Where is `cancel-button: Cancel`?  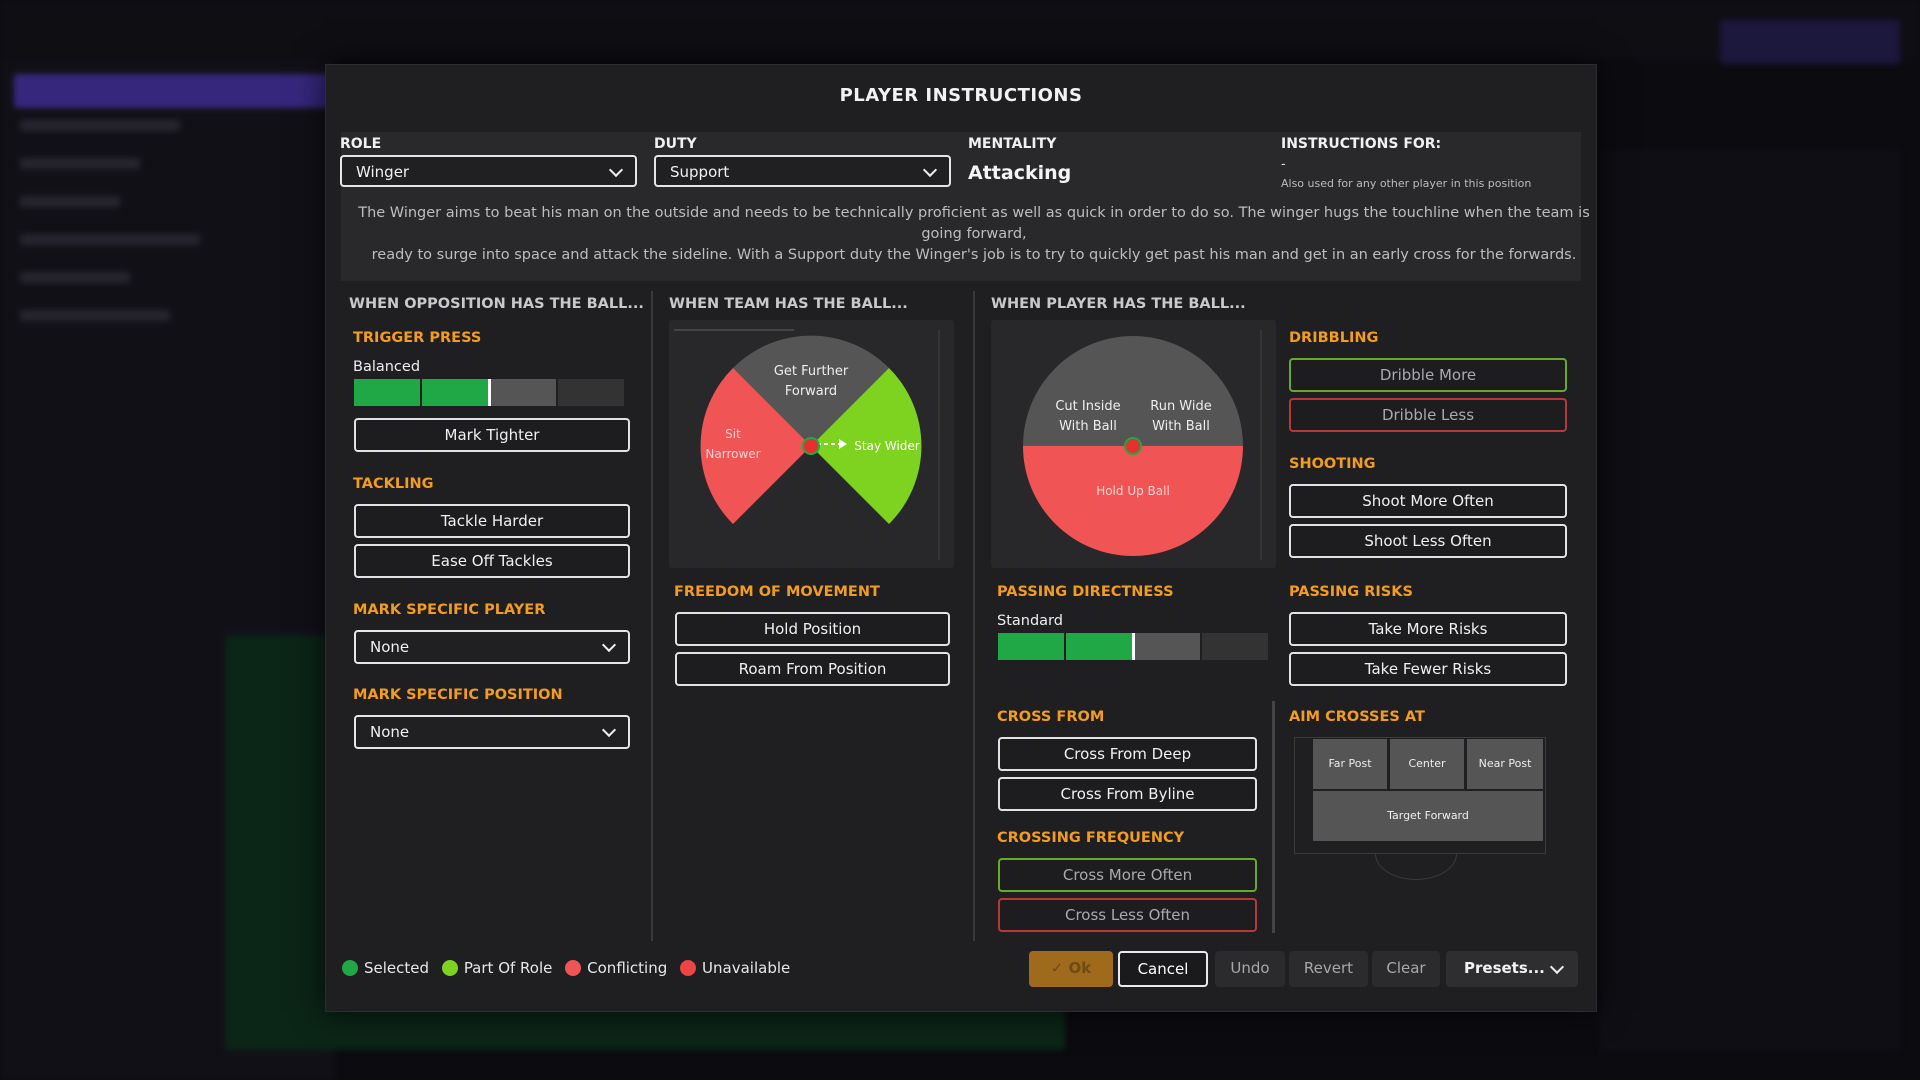
cancel-button: Cancel is located at coordinates (1163, 969).